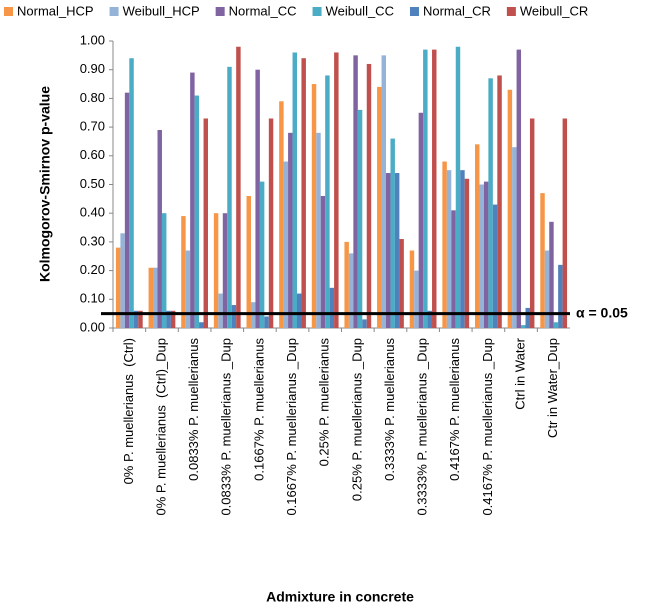  What do you see at coordinates (291, 427) in the screenshot?
I see `x-tick-label: 0.1667% P. muellerianus _Dup` at bounding box center [291, 427].